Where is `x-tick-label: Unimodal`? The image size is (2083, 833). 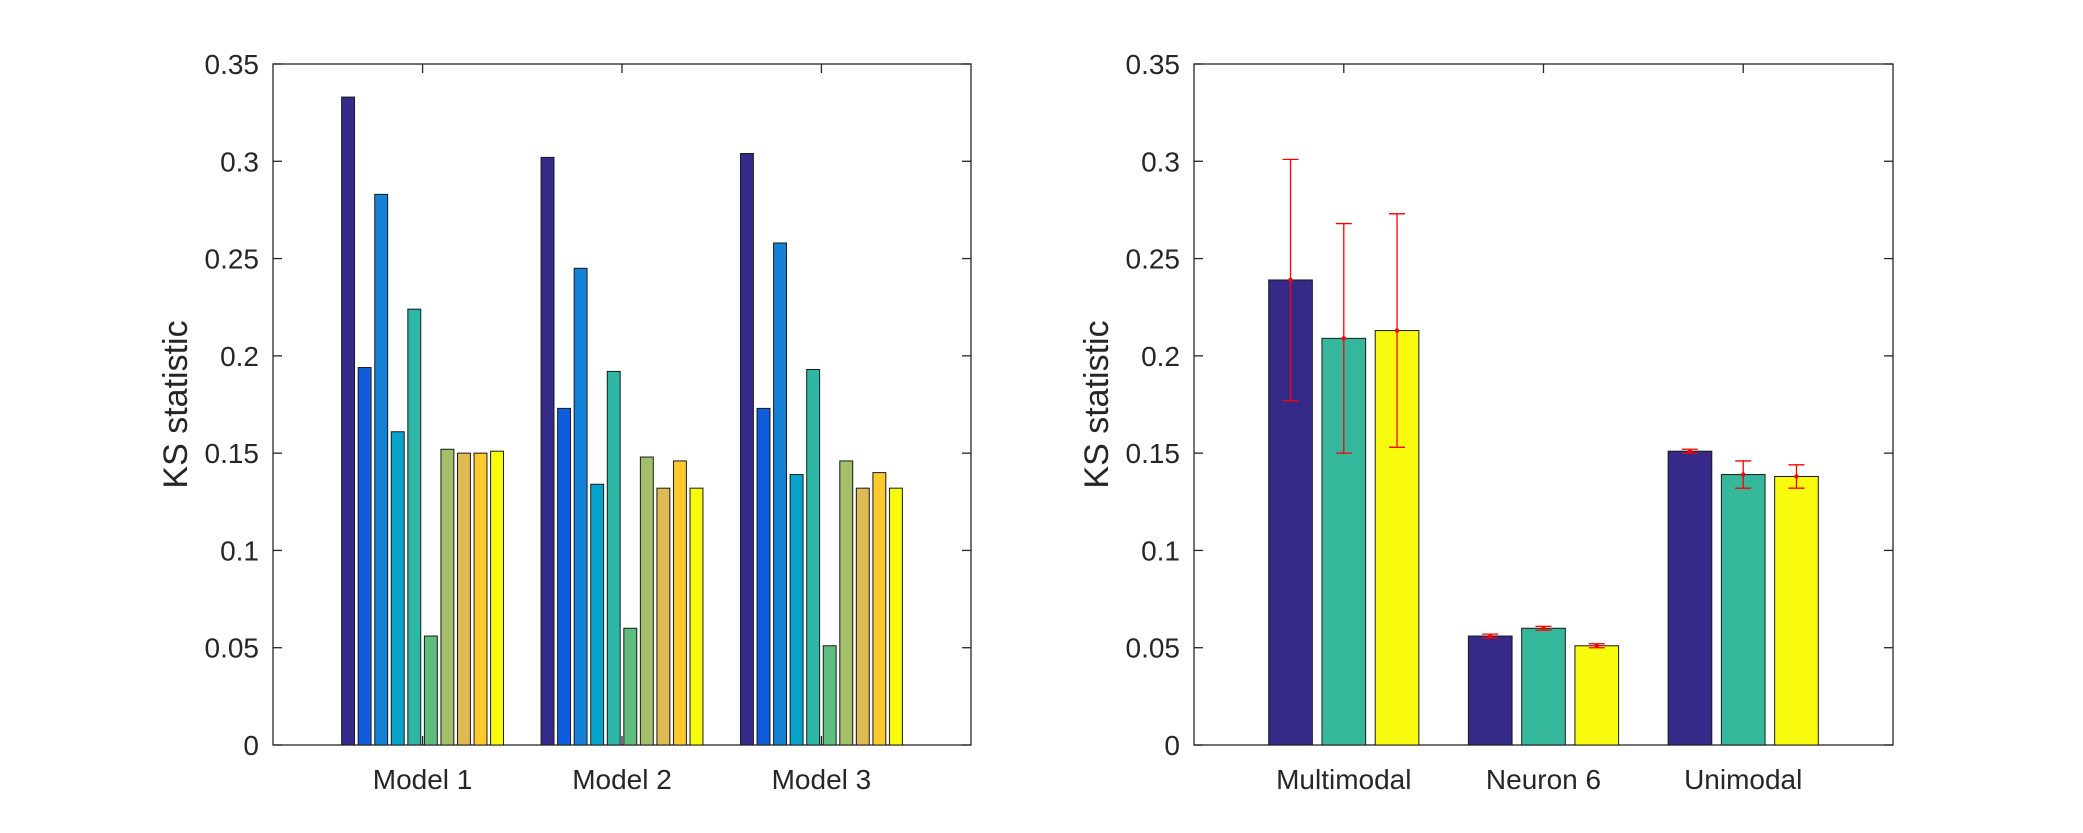 x-tick-label: Unimodal is located at coordinates (1743, 779).